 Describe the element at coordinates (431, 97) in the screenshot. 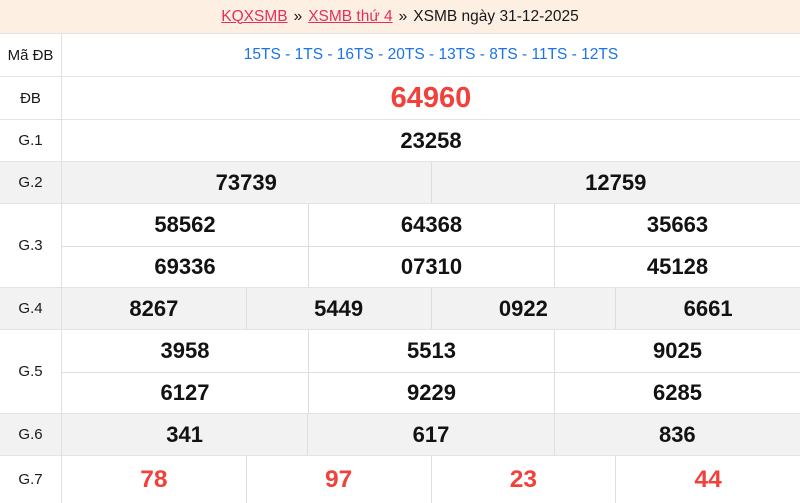

I see `prize-special-value: 64960` at that location.